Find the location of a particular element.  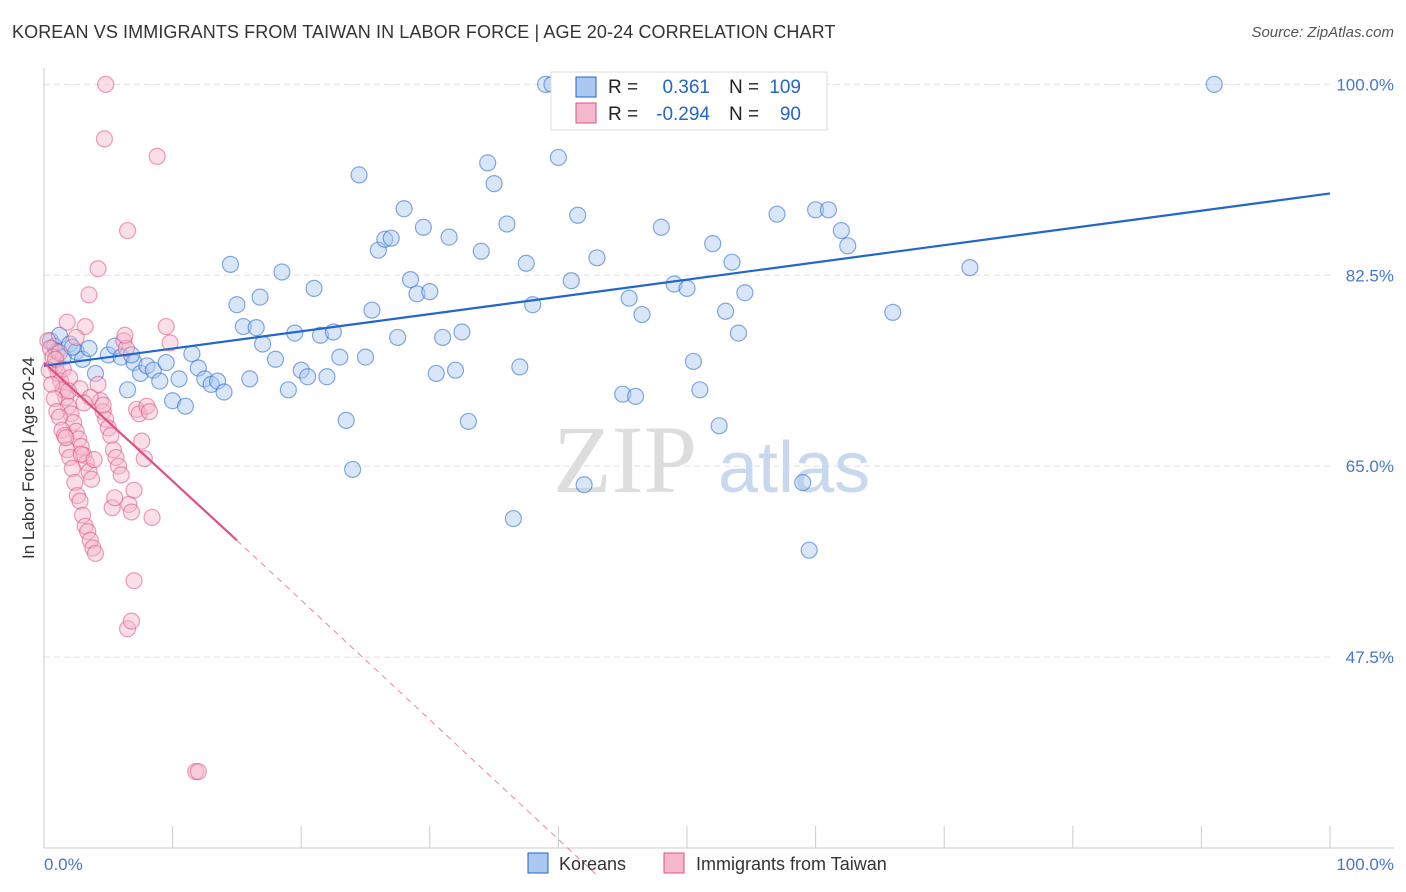

legend-swatch-taiwan is located at coordinates (674, 863).